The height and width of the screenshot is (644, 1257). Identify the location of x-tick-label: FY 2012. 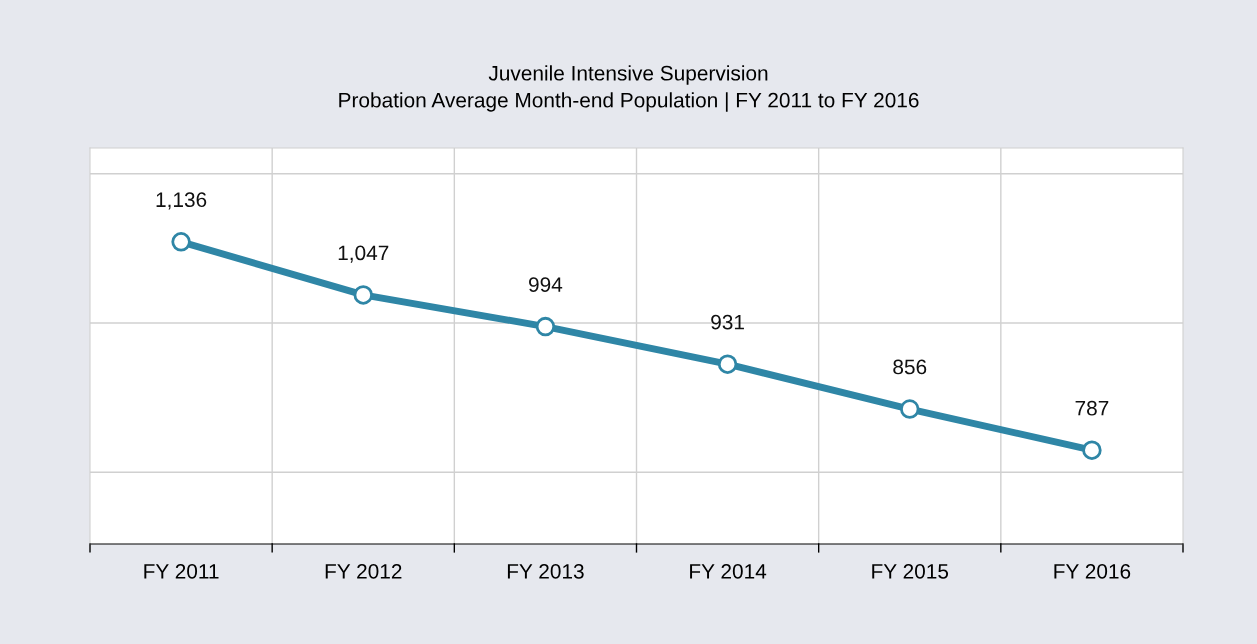
(363, 571).